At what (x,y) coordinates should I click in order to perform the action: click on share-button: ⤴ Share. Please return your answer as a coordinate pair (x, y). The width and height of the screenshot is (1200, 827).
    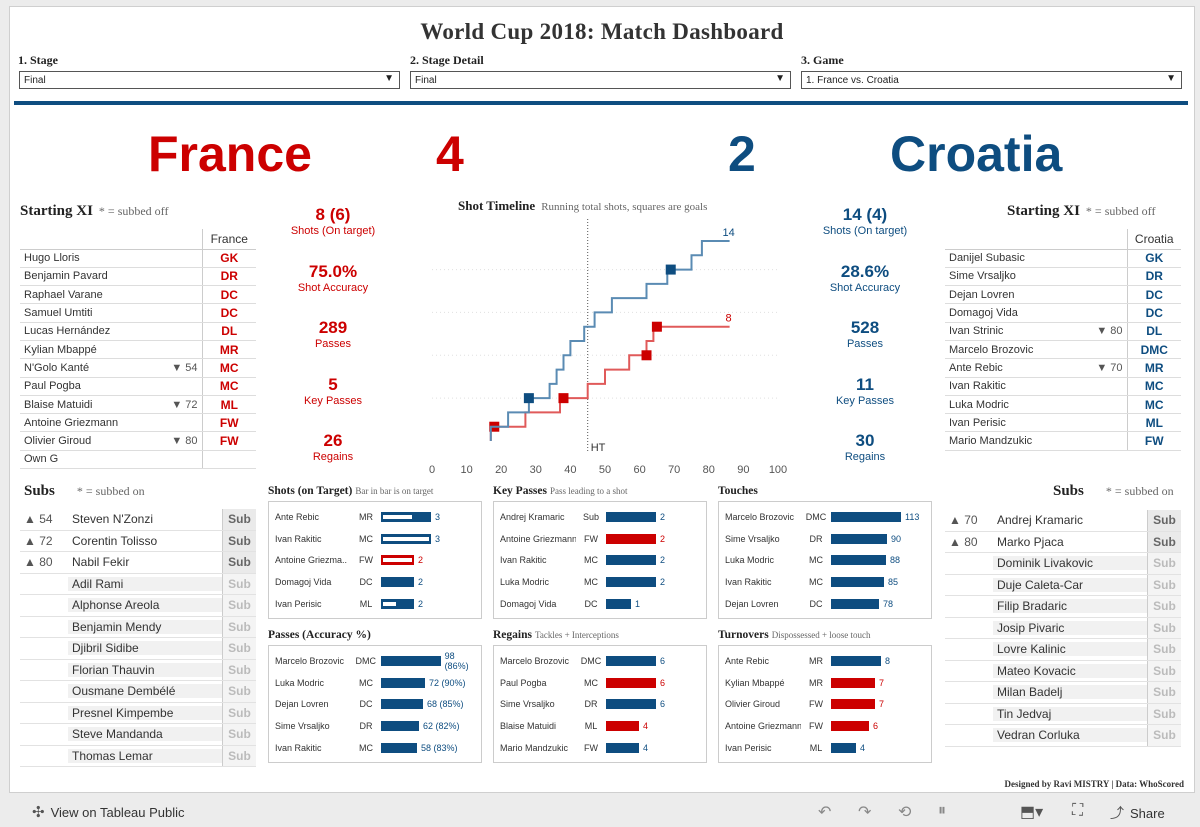
    Looking at the image, I should click on (1137, 813).